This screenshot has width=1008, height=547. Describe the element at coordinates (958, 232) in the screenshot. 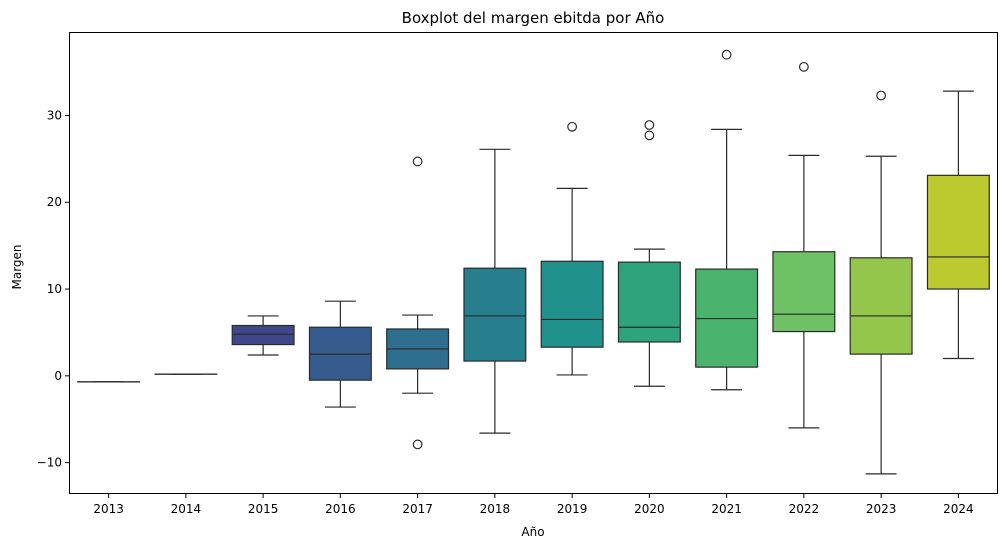

I see `box-2024` at that location.